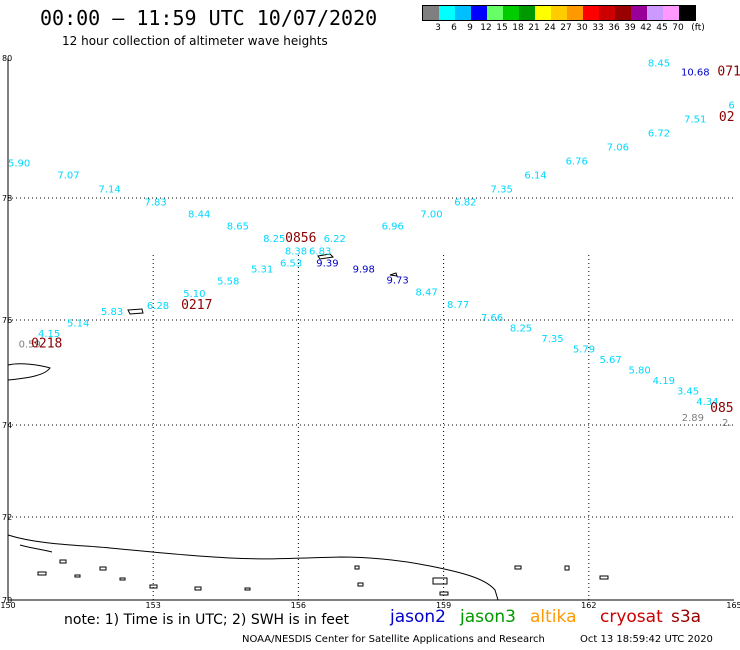  I want to click on swh-value: 2., so click(727, 423).